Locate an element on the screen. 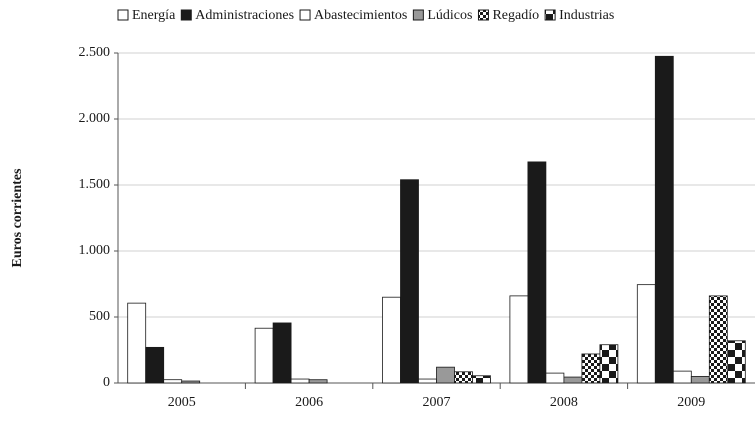 The height and width of the screenshot is (422, 755). legend-label: Lúdicos is located at coordinates (449, 15).